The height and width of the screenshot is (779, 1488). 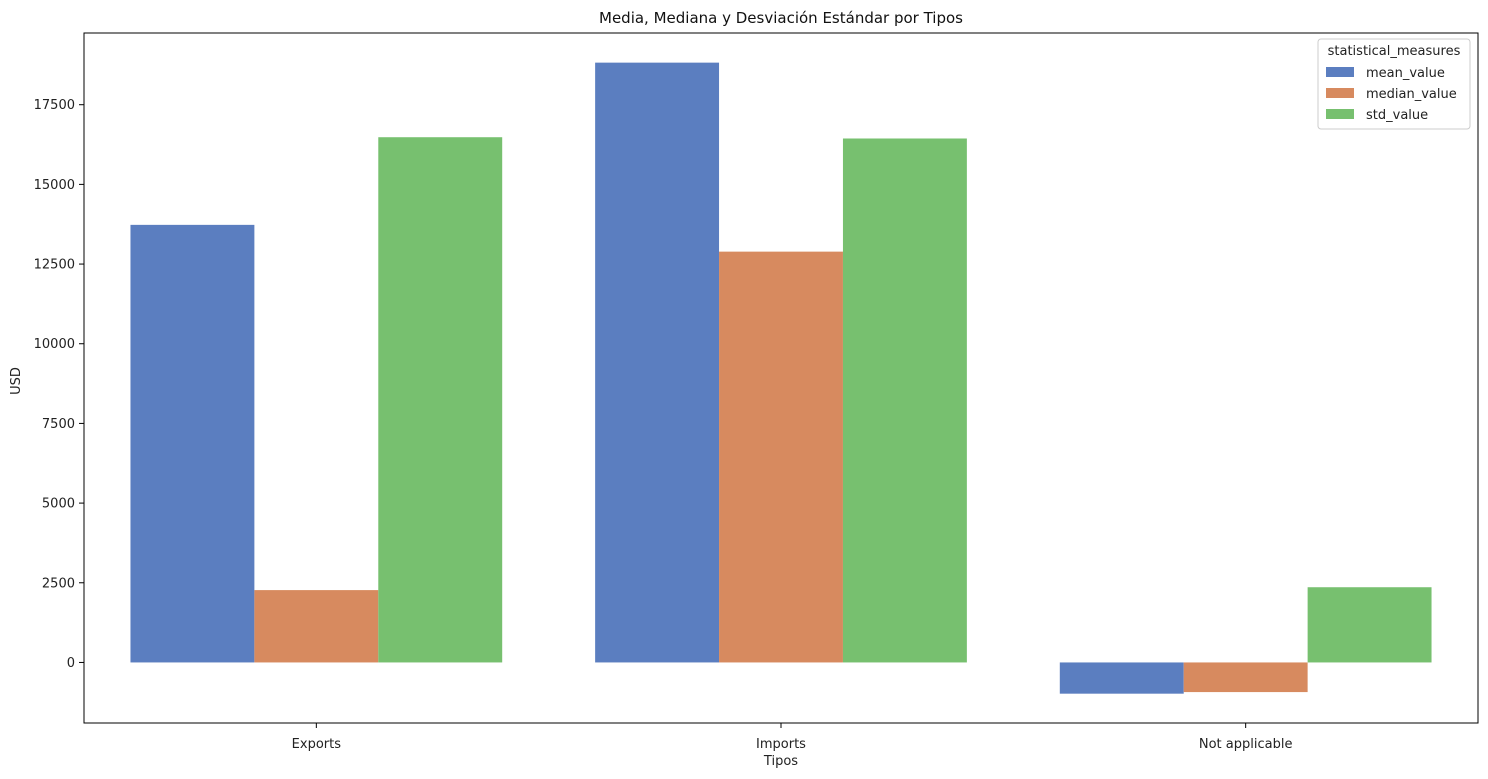 I want to click on x-axis: Exports Imports Not applicable, so click(x=792, y=737).